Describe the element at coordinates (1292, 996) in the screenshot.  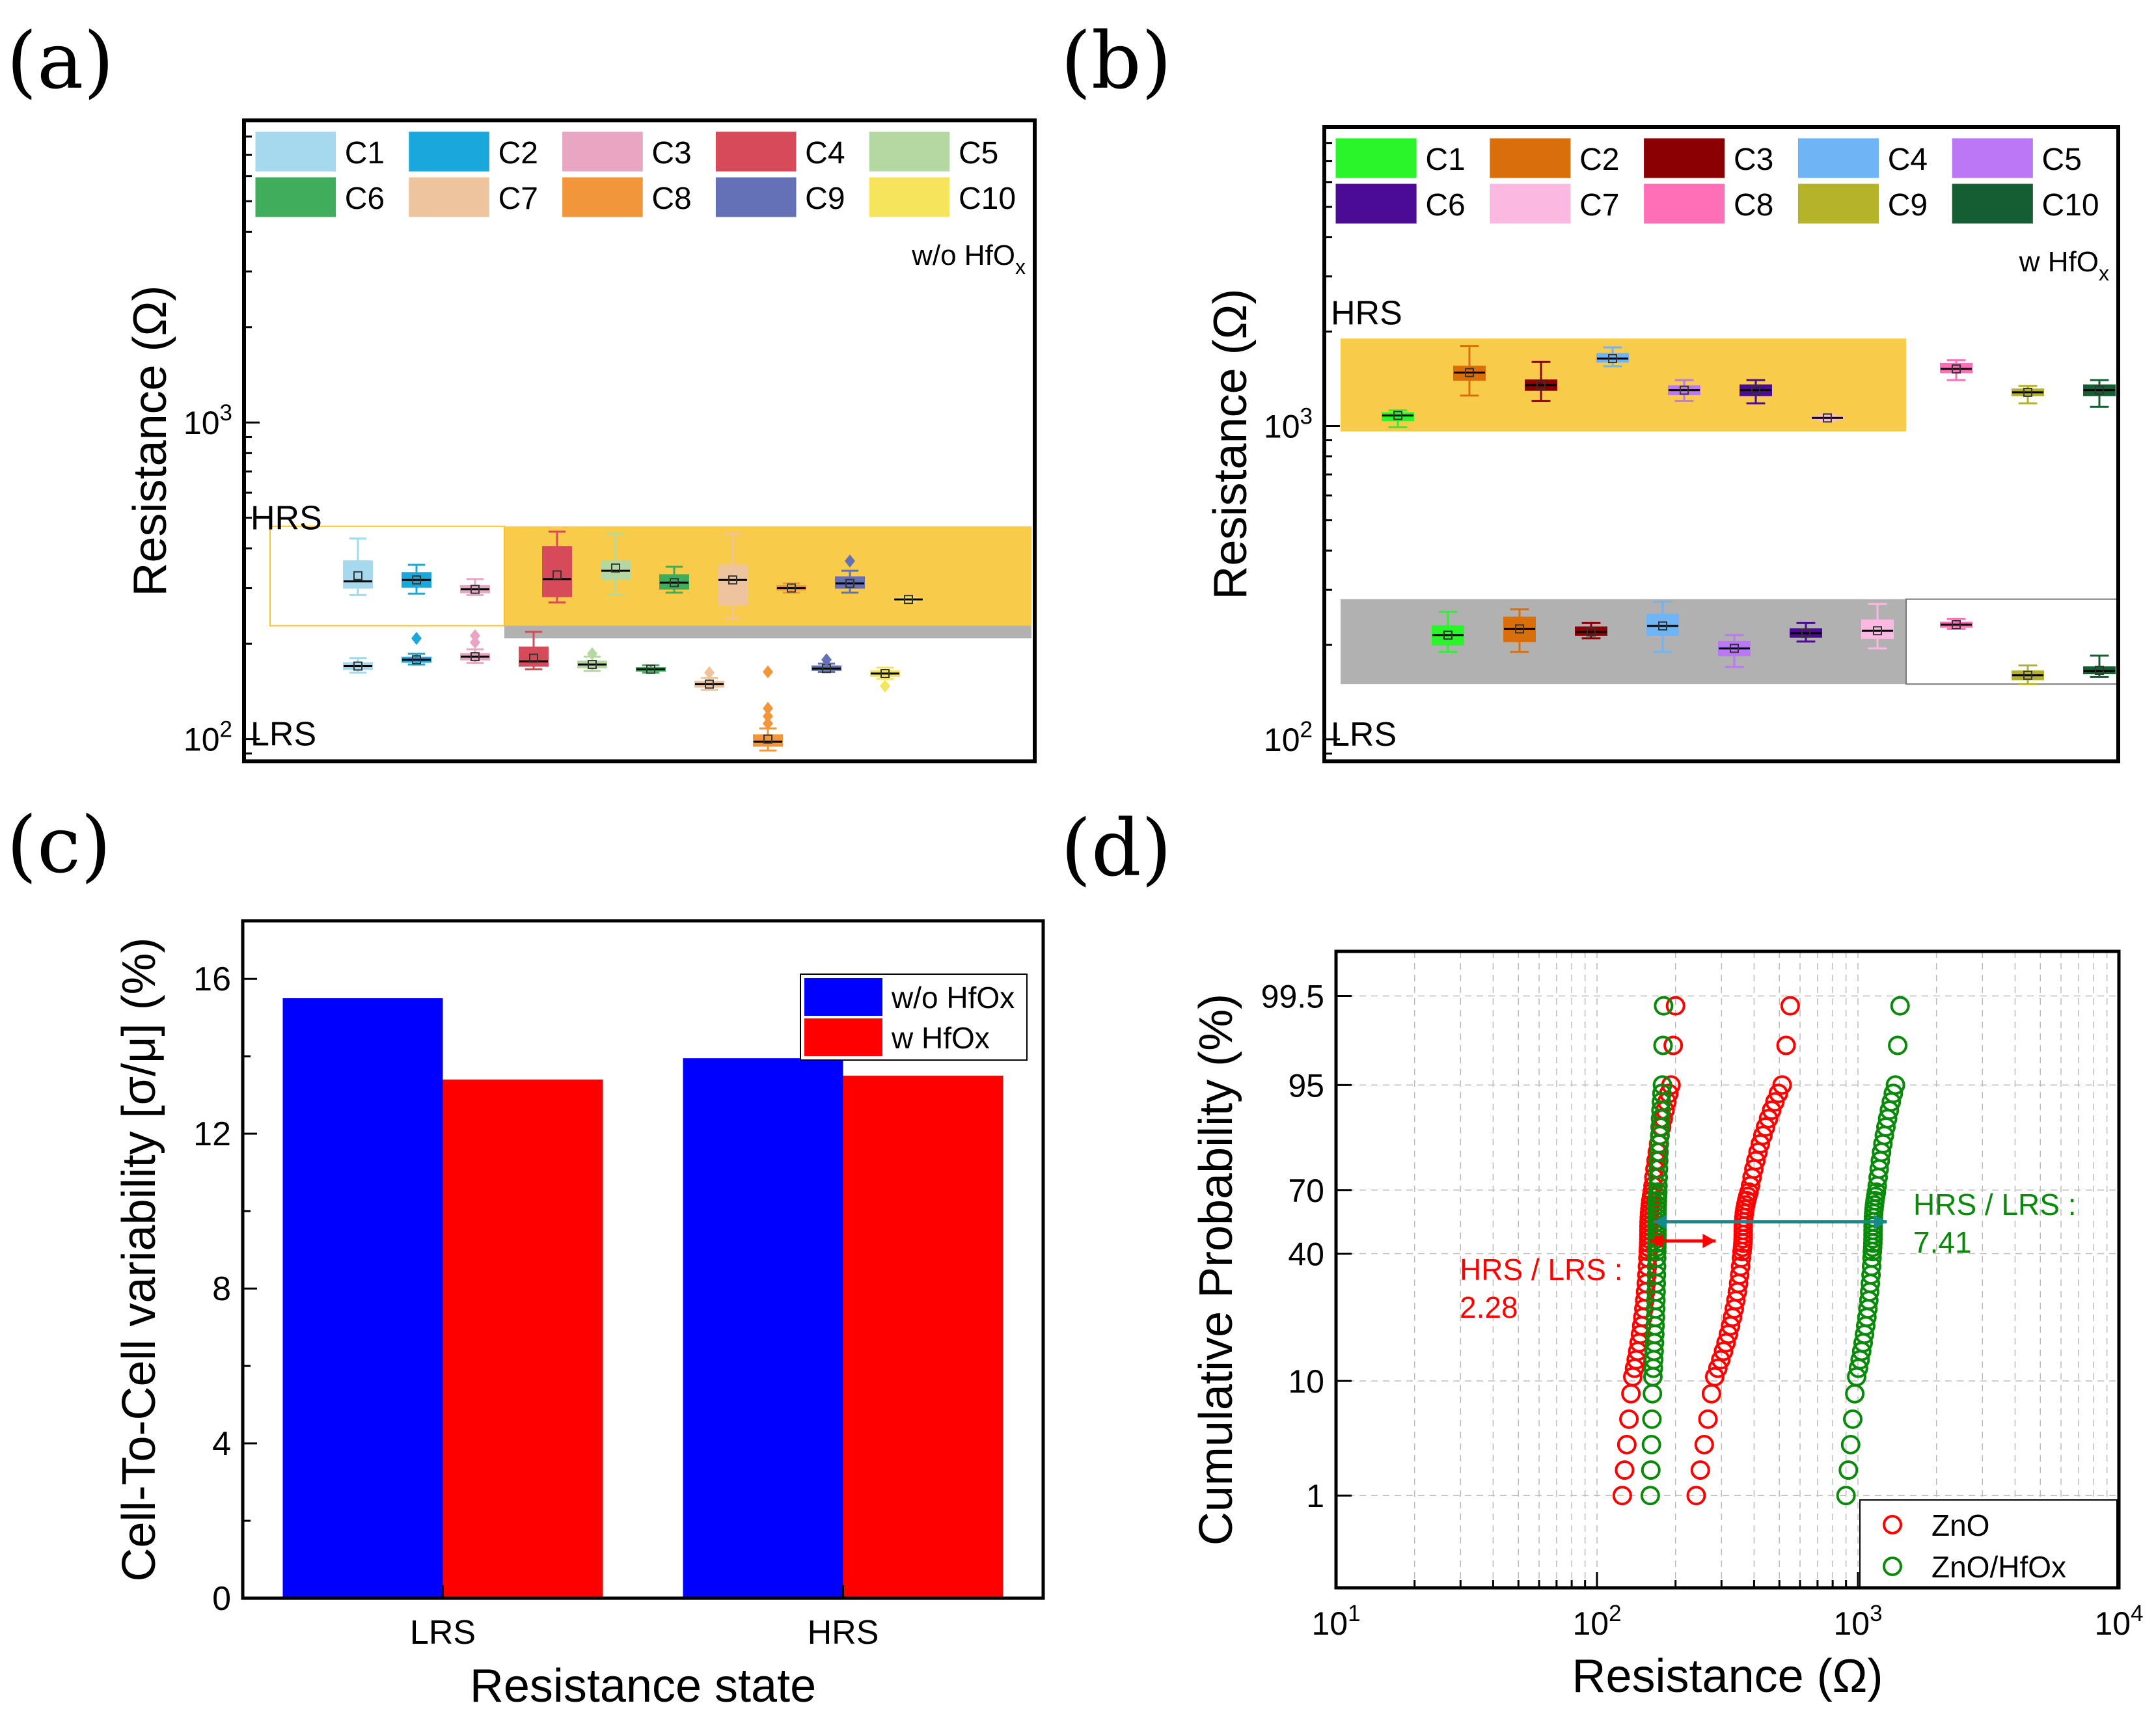
I see `y-tick-label: 99.5` at that location.